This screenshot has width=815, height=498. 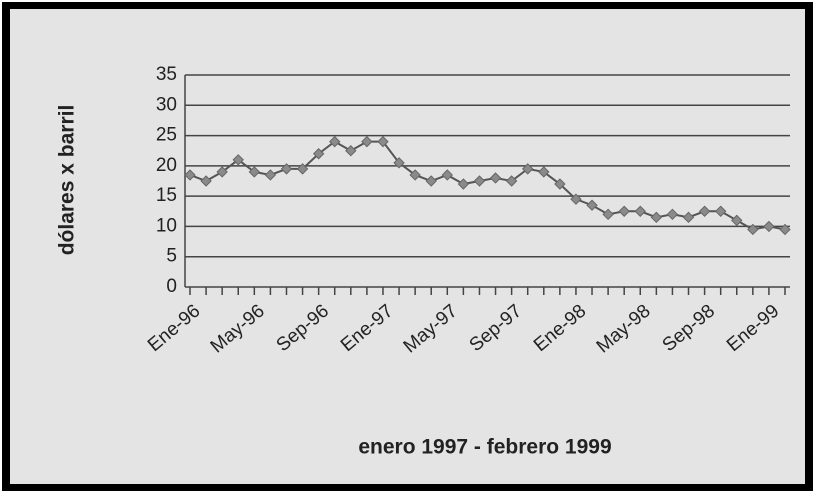 I want to click on y-tick-label: 15, so click(x=166, y=195).